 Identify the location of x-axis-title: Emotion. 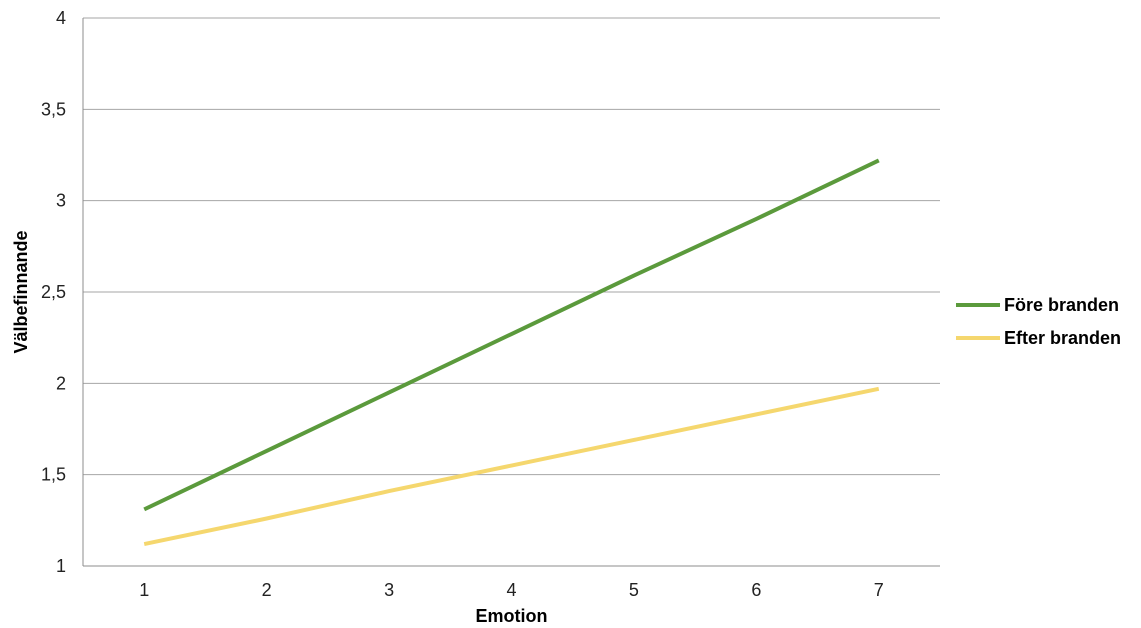
(512, 616).